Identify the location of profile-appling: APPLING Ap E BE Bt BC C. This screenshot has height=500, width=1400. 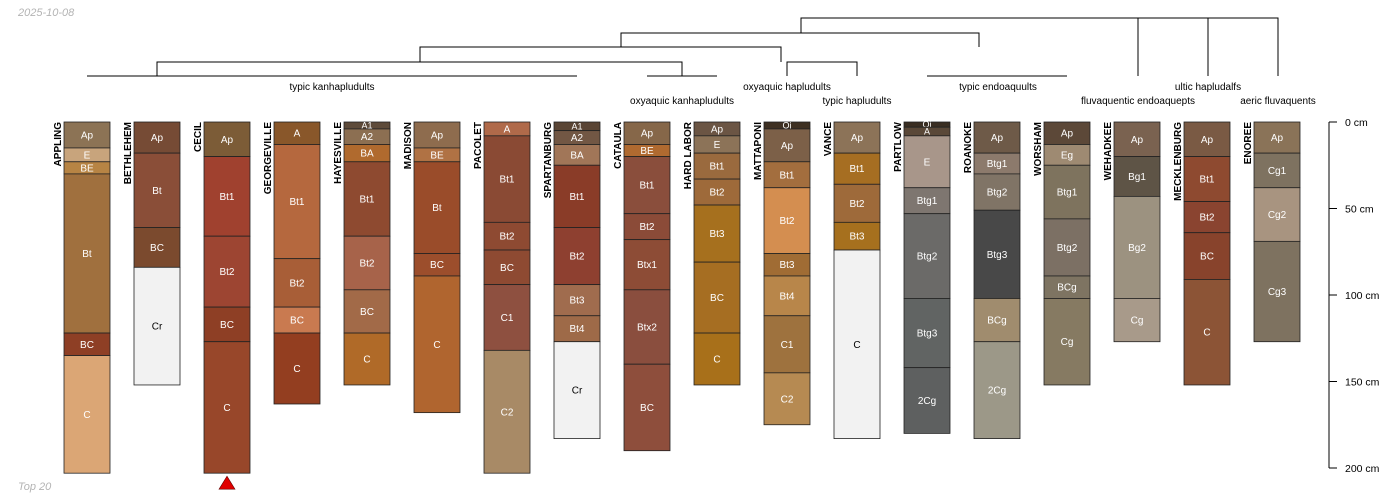
(82, 297).